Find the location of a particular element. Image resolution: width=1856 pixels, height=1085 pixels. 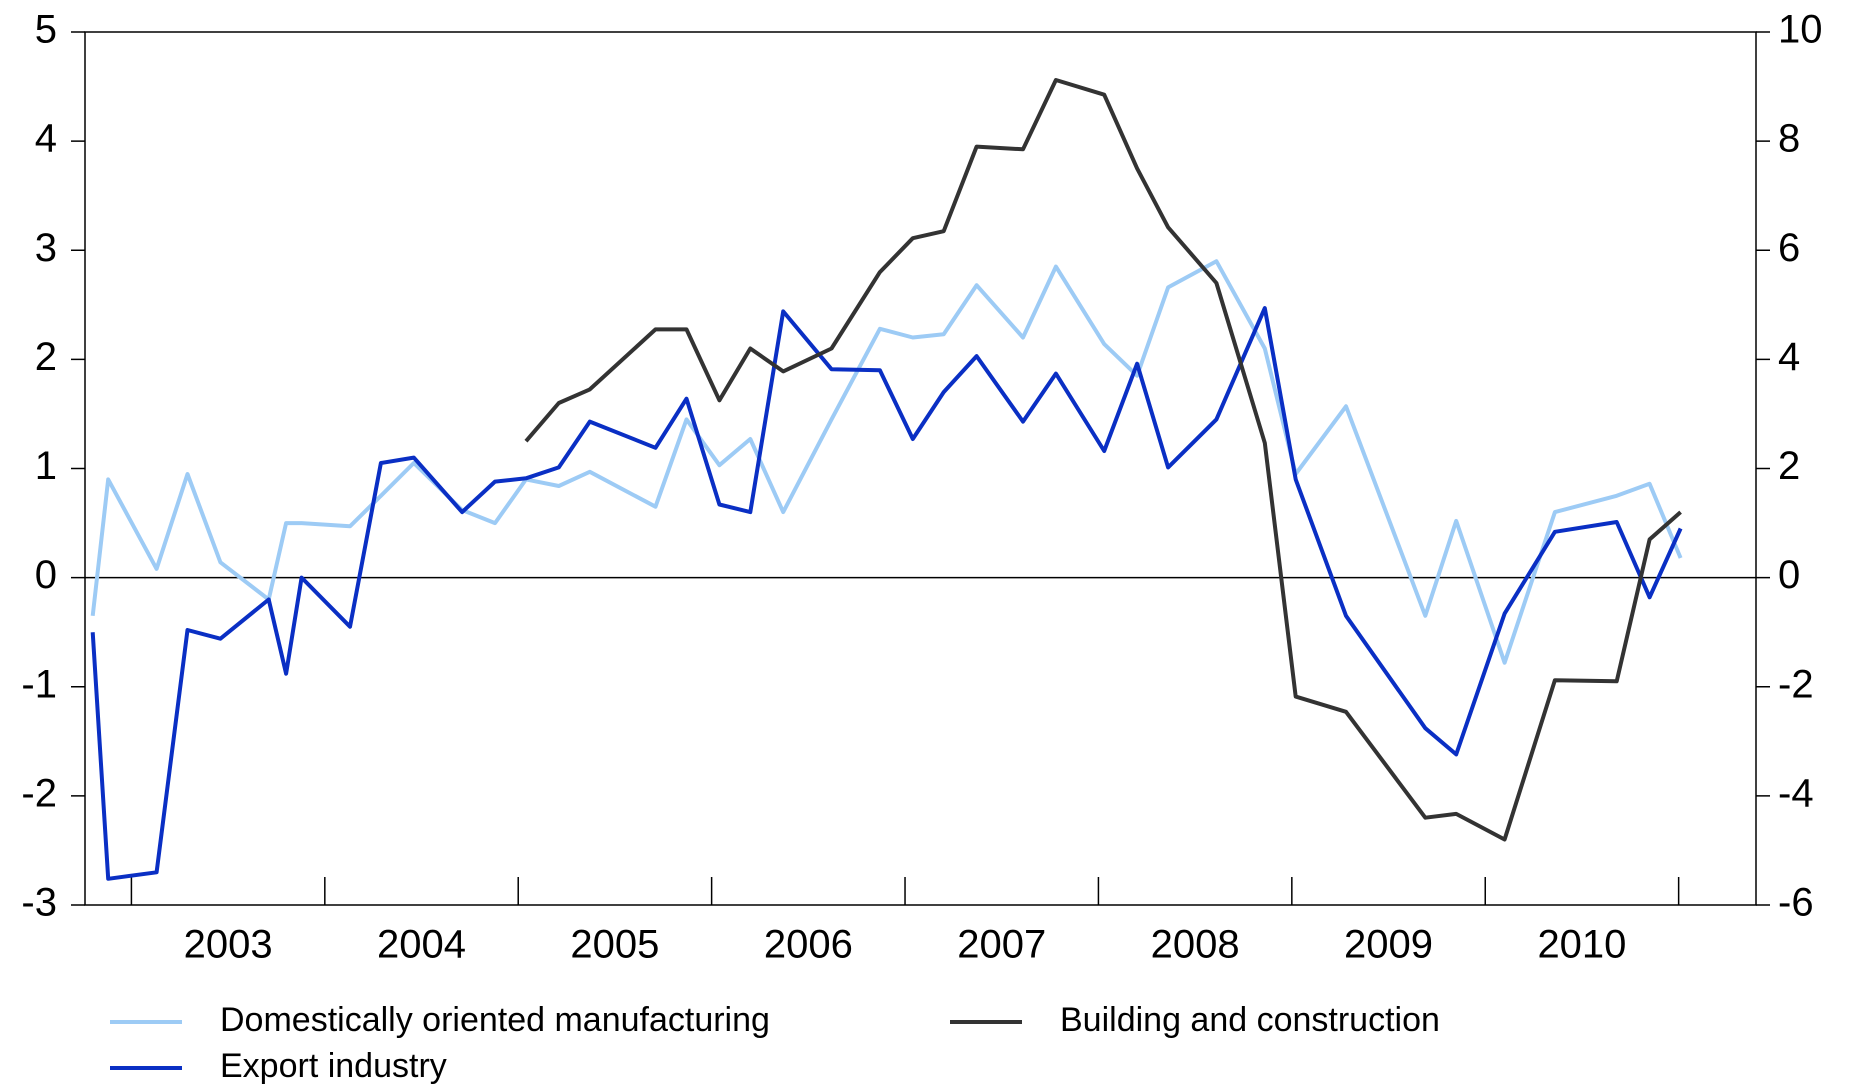

y-tick-label: -1 is located at coordinates (39, 684).